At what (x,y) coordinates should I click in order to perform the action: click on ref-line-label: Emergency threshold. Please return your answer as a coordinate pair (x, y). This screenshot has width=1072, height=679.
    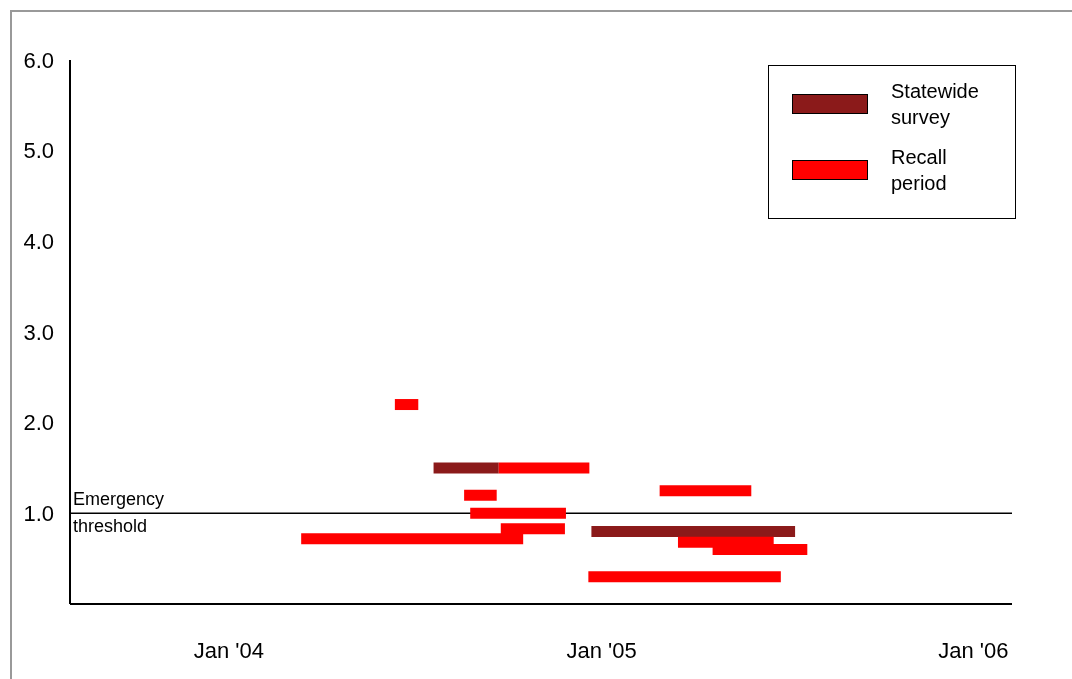
    Looking at the image, I should click on (119, 513).